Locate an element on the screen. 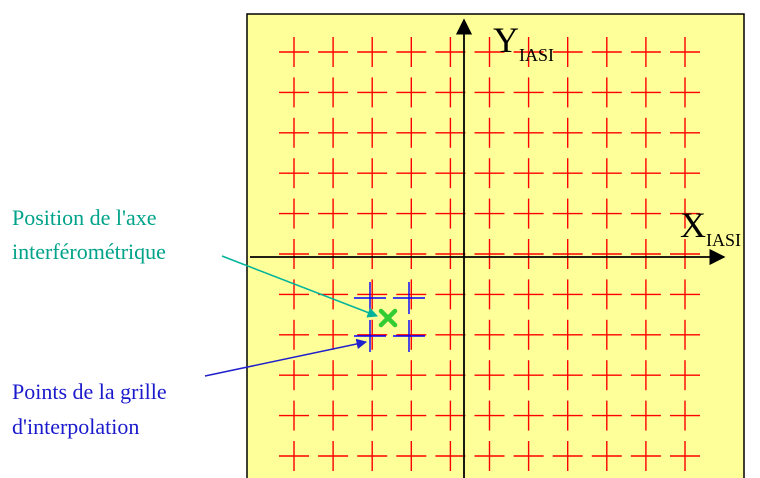 The image size is (760, 478). x-axis-label: XIASI is located at coordinates (710, 227).